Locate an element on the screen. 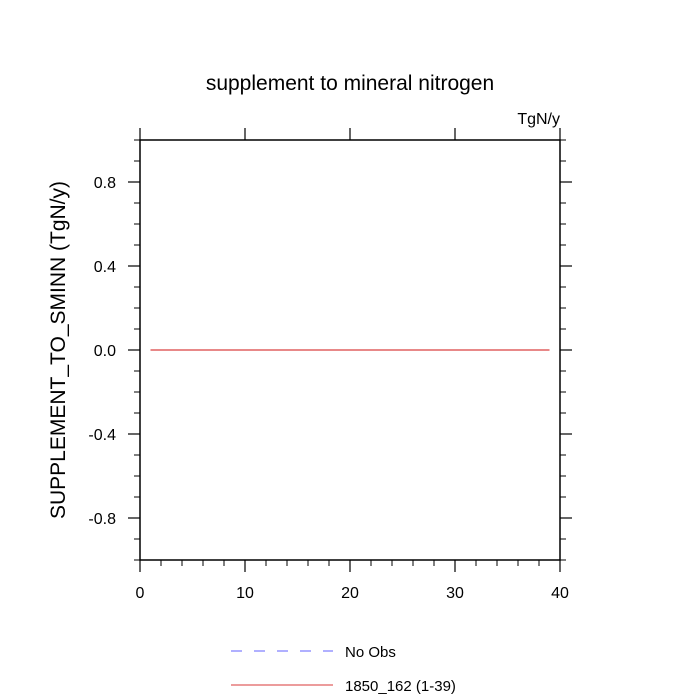 The width and height of the screenshot is (700, 700). y-tick-label: -0.4 is located at coordinates (102, 435).